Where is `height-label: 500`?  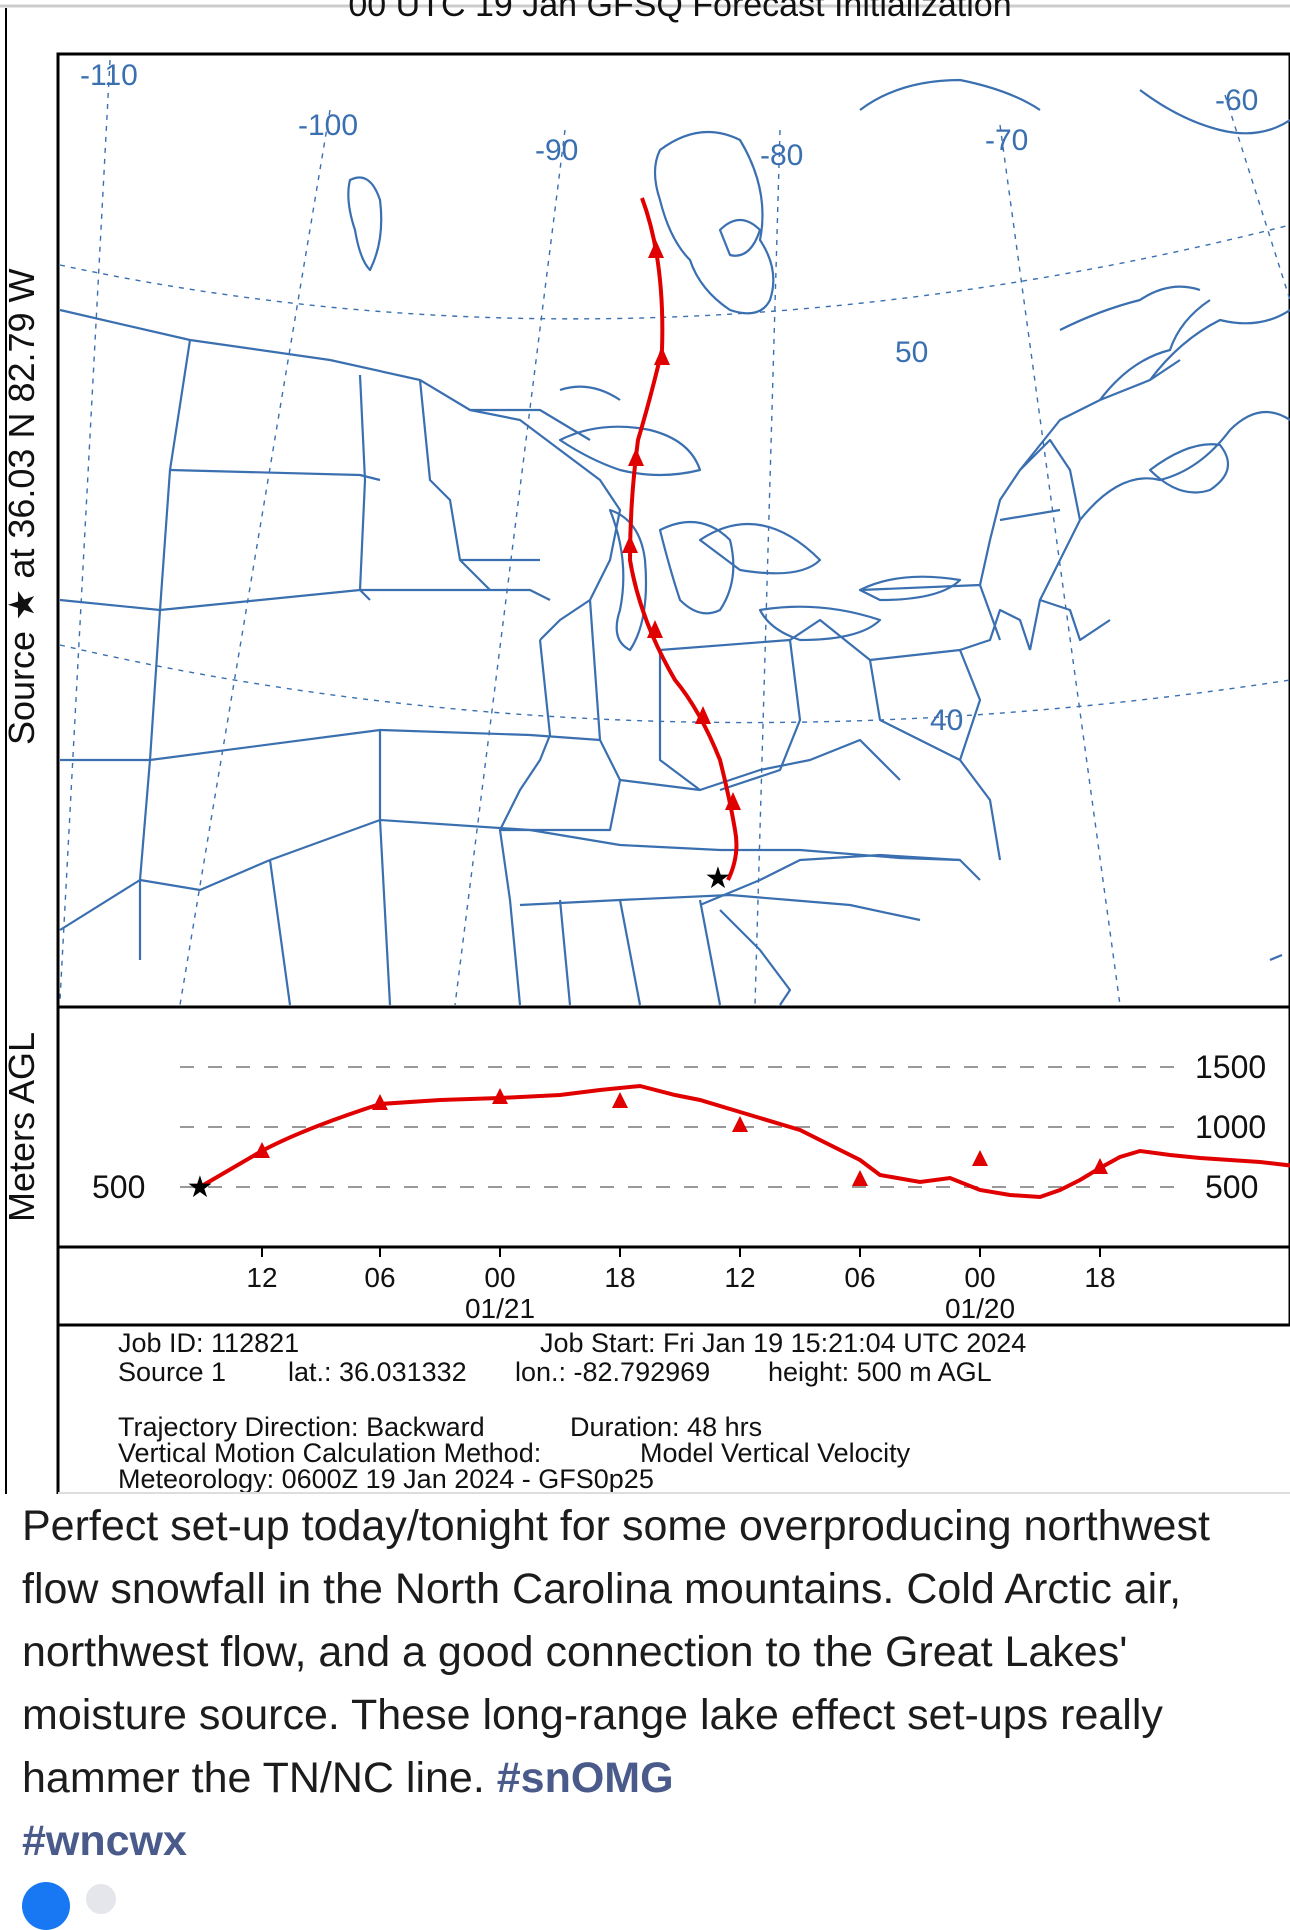
height-label: 500 is located at coordinates (1231, 1187).